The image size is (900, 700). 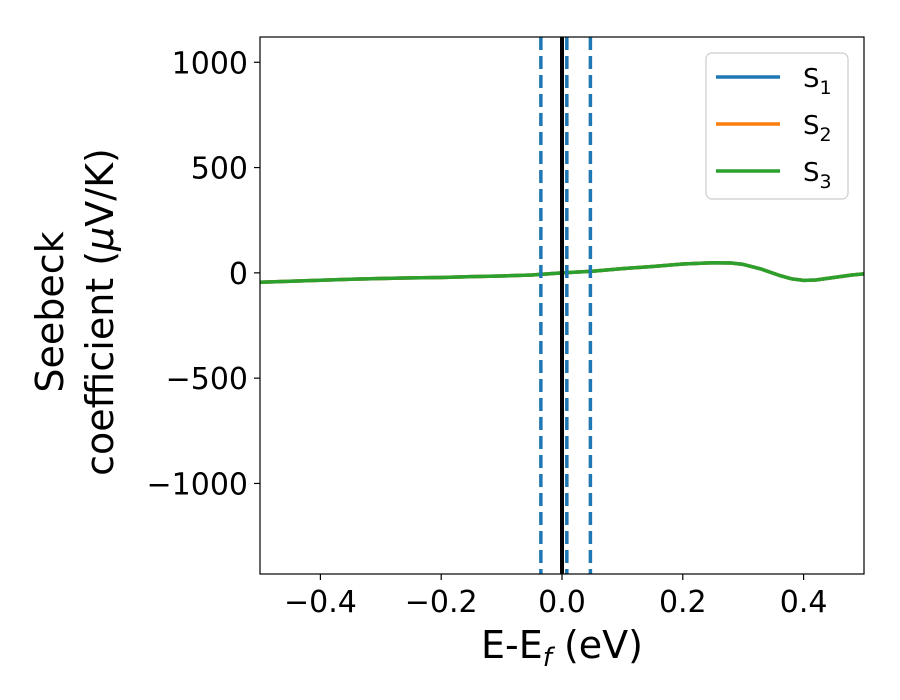 What do you see at coordinates (562, 602) in the screenshot?
I see `x-tick-label: 0.0` at bounding box center [562, 602].